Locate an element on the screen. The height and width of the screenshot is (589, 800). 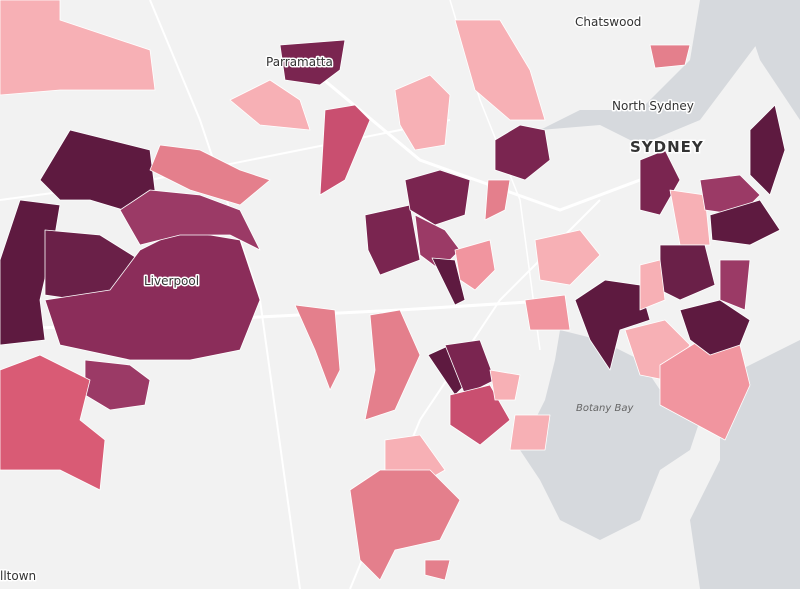
place-label: Liverpool is located at coordinates (171, 281).